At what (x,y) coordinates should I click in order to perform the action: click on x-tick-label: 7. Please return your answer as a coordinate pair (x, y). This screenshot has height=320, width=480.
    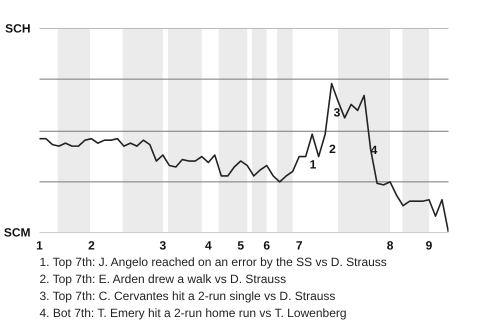
    Looking at the image, I should click on (299, 245).